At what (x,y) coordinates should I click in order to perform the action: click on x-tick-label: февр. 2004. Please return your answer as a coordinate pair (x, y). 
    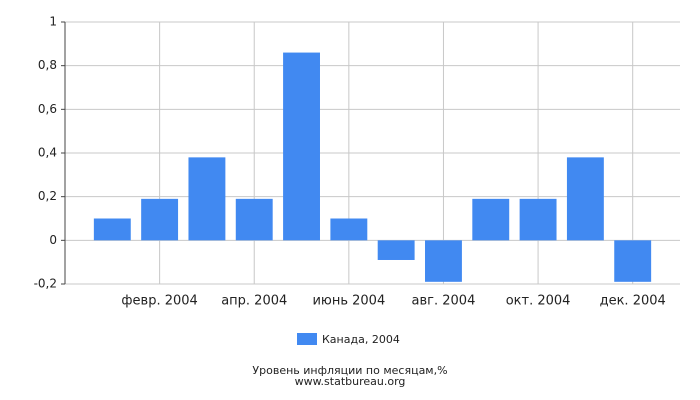
    Looking at the image, I should click on (159, 301).